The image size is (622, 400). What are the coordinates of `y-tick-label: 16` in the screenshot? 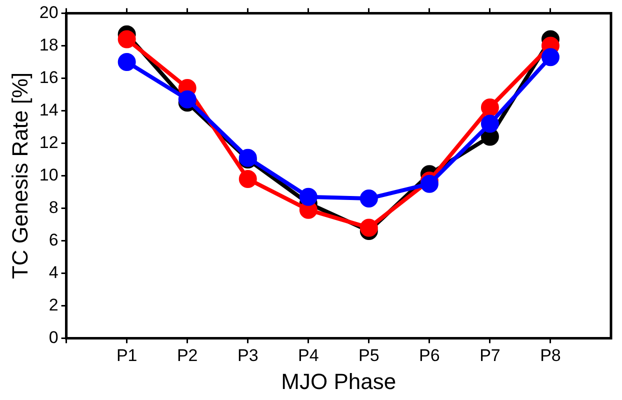 It's located at (48, 77).